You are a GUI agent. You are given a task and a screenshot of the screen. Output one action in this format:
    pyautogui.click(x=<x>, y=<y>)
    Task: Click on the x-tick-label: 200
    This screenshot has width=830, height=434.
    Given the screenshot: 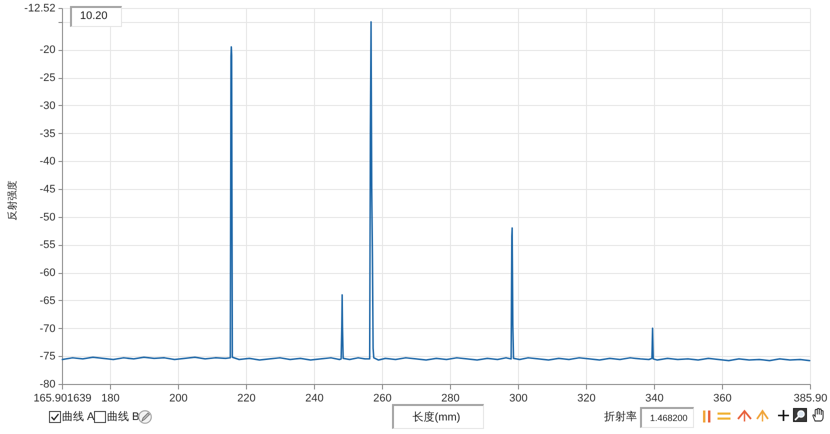 What is the action you would take?
    pyautogui.click(x=178, y=398)
    